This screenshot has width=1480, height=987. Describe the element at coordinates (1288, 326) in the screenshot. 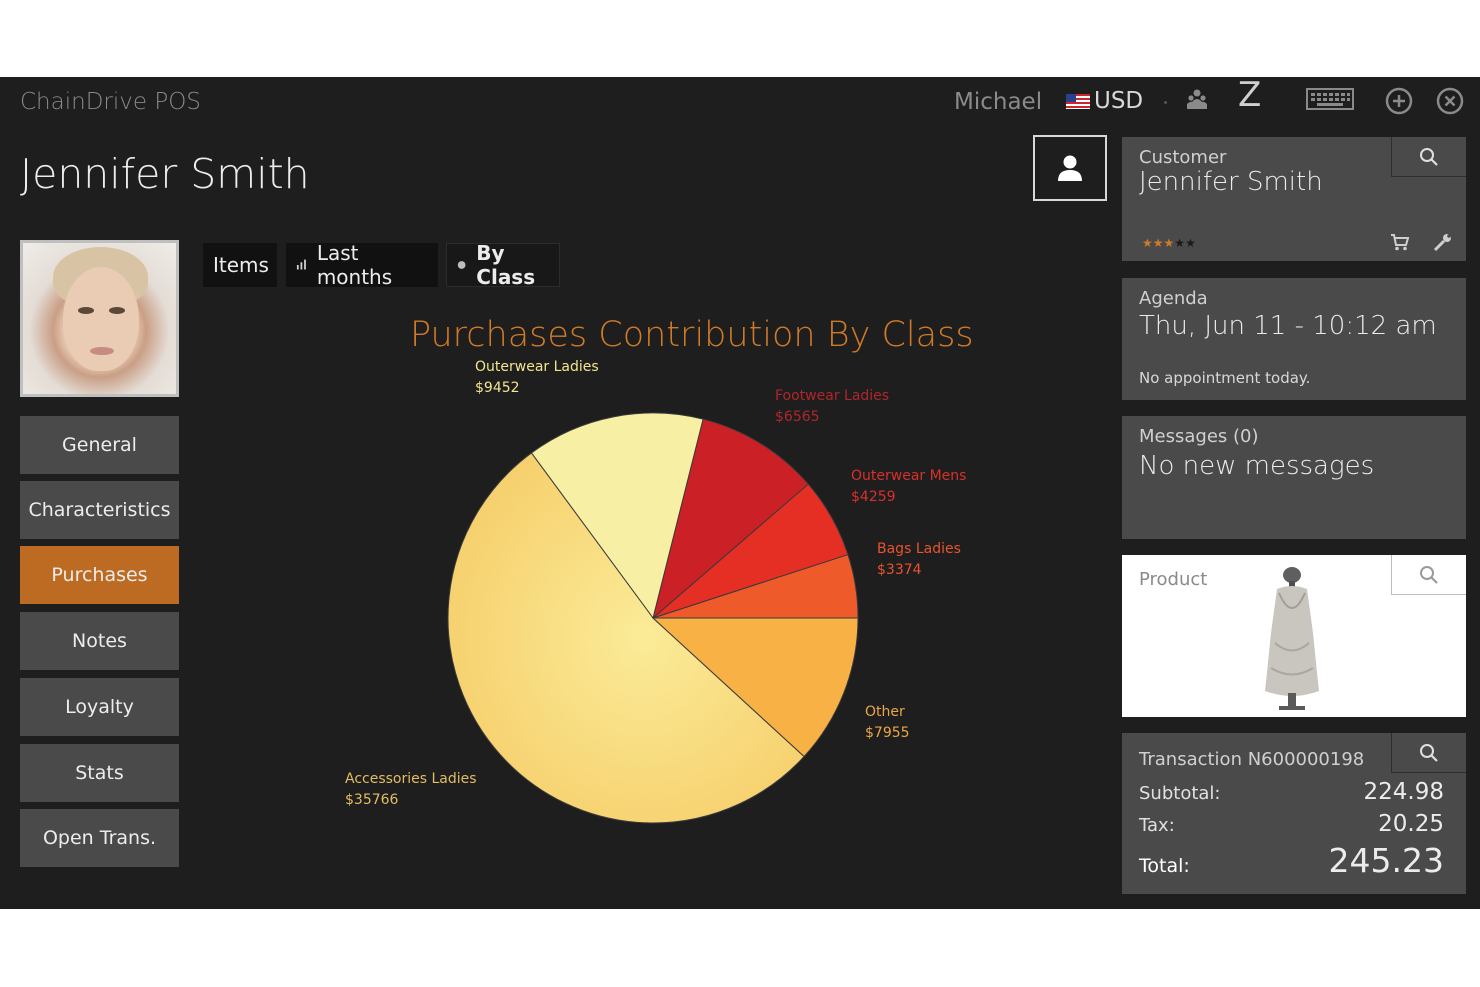

I see `agenda-date: Thu, Jun 11 - 10:12 am` at that location.